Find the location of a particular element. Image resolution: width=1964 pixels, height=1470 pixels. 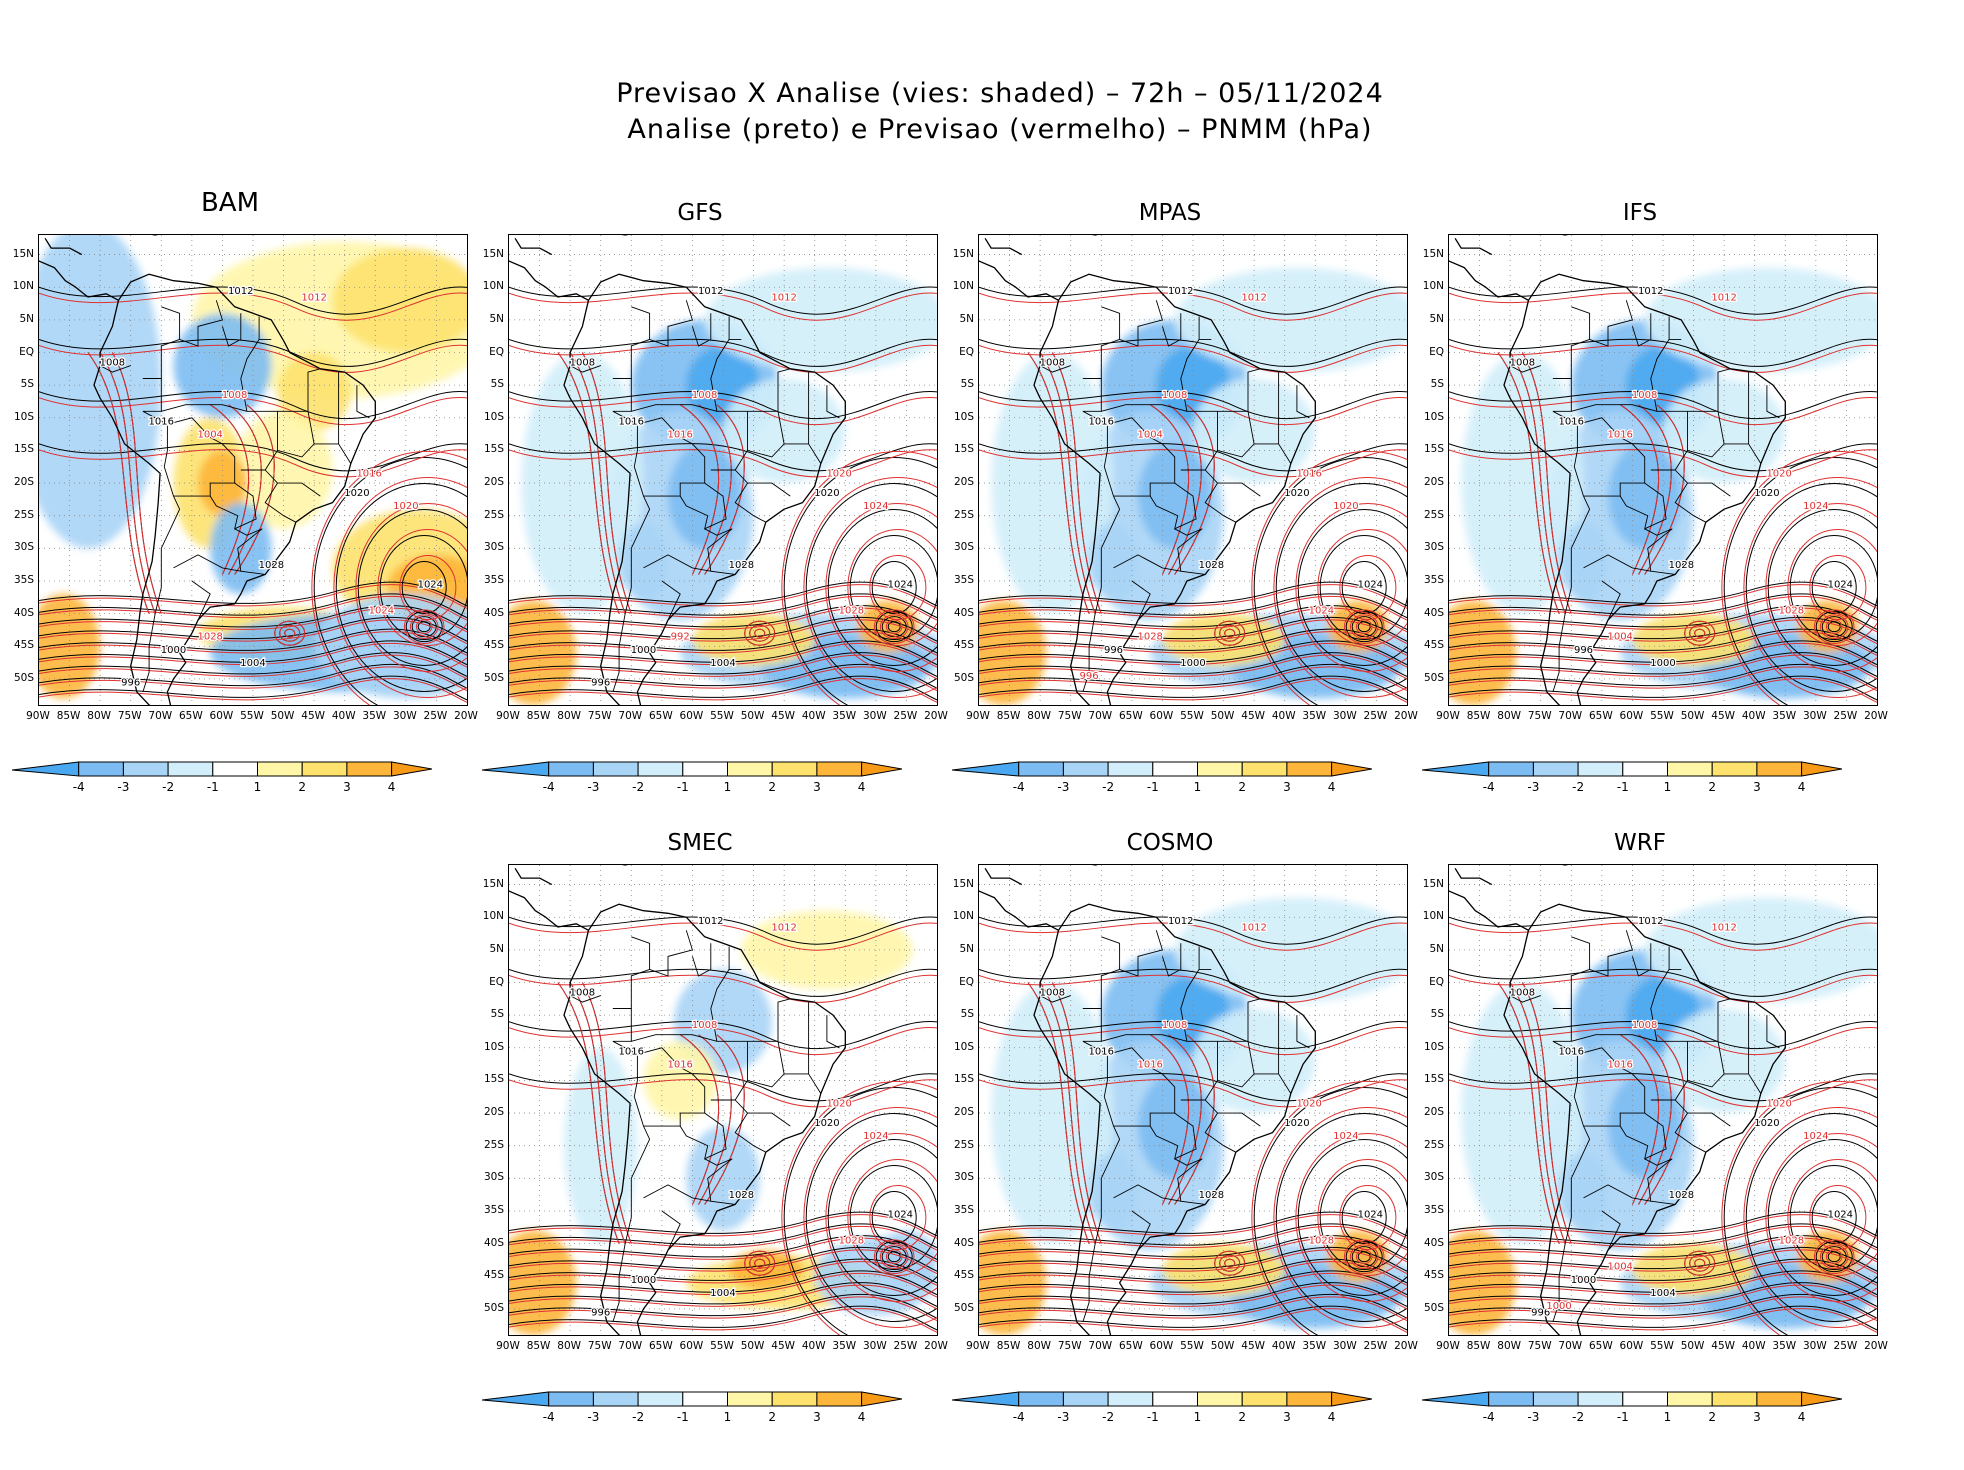

analysis-isobar-label: 1020 is located at coordinates (356, 493).